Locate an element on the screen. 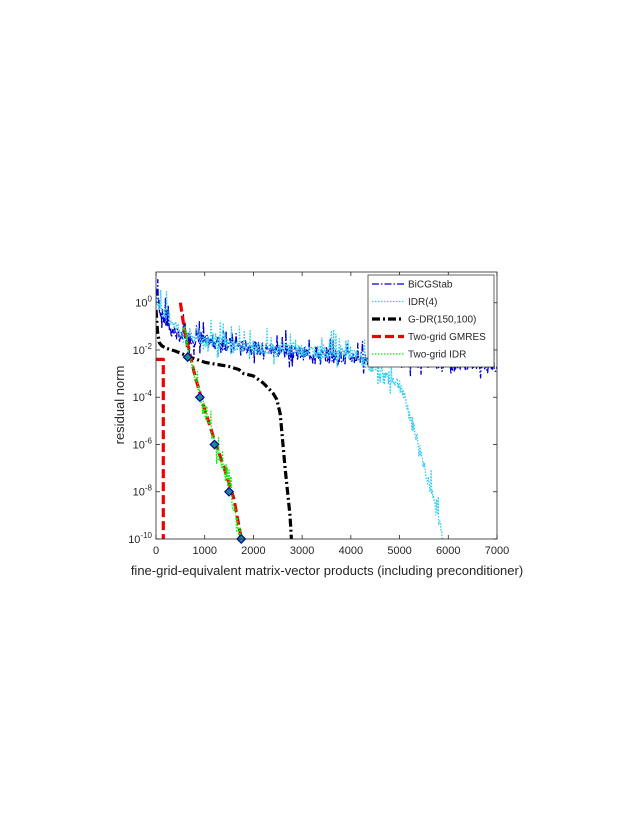  y-tick-label: 10⁻⁴ is located at coordinates (143, 396).